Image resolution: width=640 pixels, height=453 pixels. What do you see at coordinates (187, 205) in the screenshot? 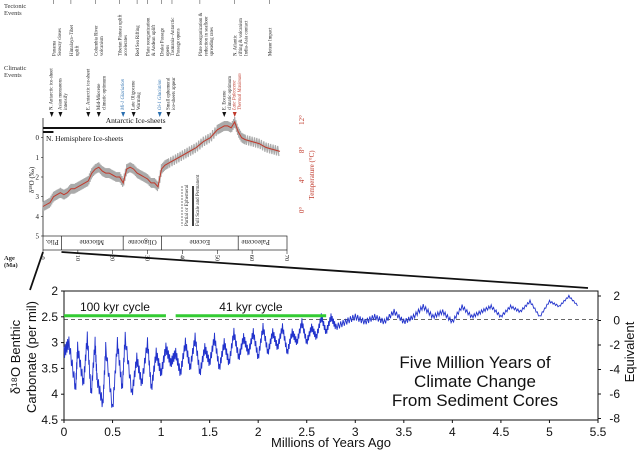
I see `legend-partial-text: Partial or Ephemeral` at bounding box center [187, 205].